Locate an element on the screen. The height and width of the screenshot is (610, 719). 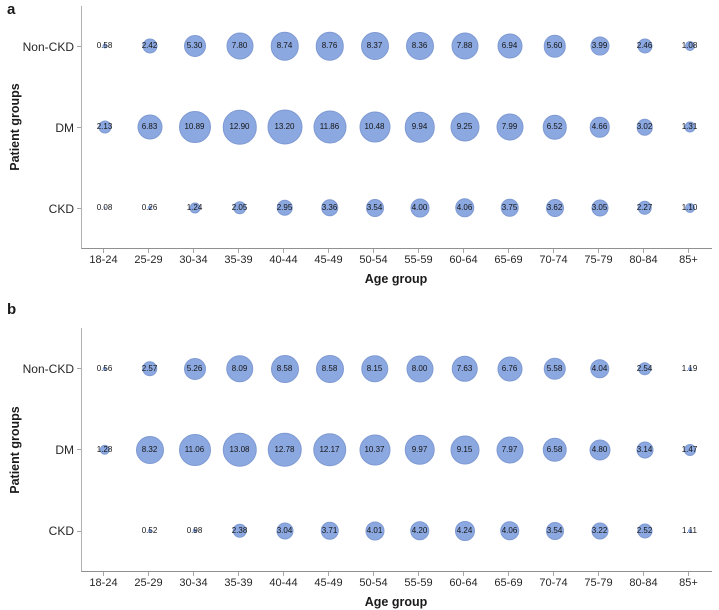
bubble-value: 3.36 is located at coordinates (329, 207).